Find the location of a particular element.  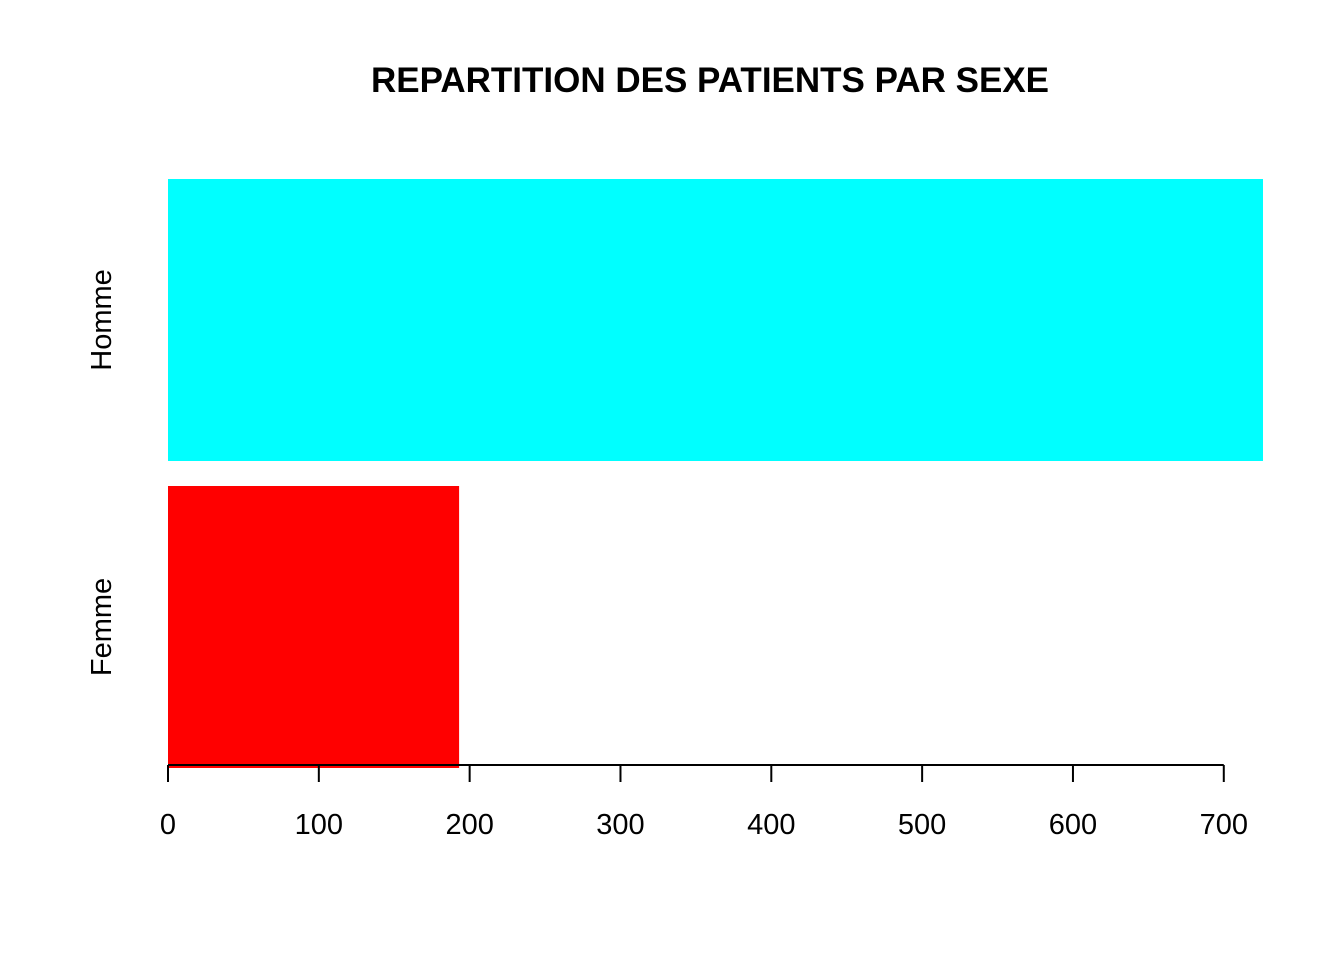

chart-title: REPARTITION DES PATIENTS PAR SEXE is located at coordinates (710, 80).